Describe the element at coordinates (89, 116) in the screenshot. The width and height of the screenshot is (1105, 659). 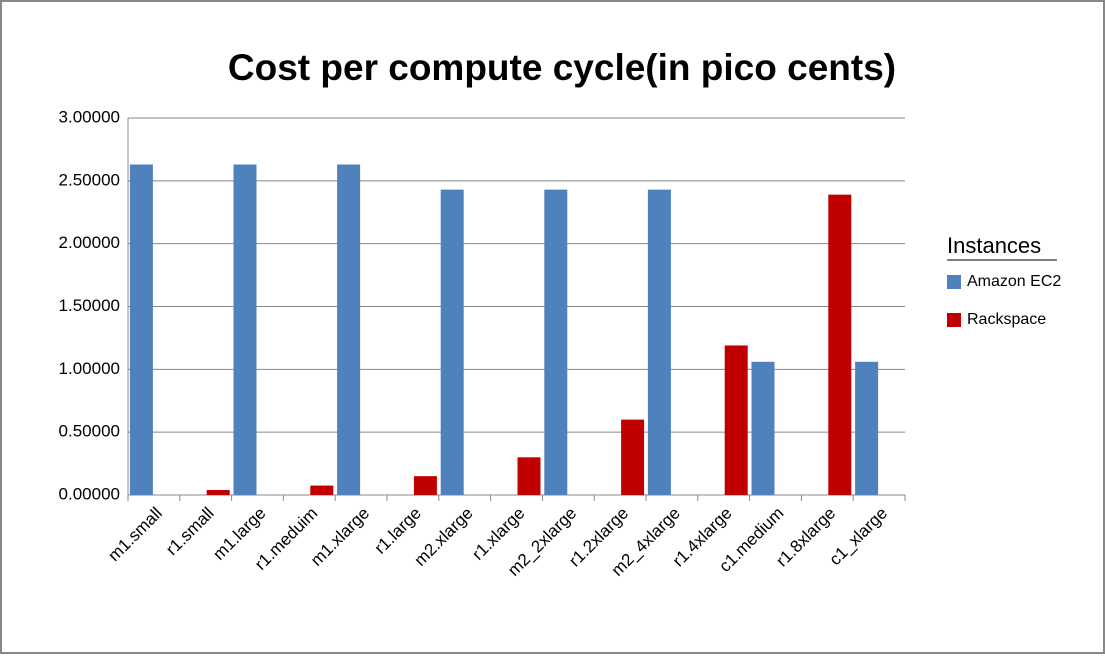
I see `y-tick-label: 3.00000` at that location.